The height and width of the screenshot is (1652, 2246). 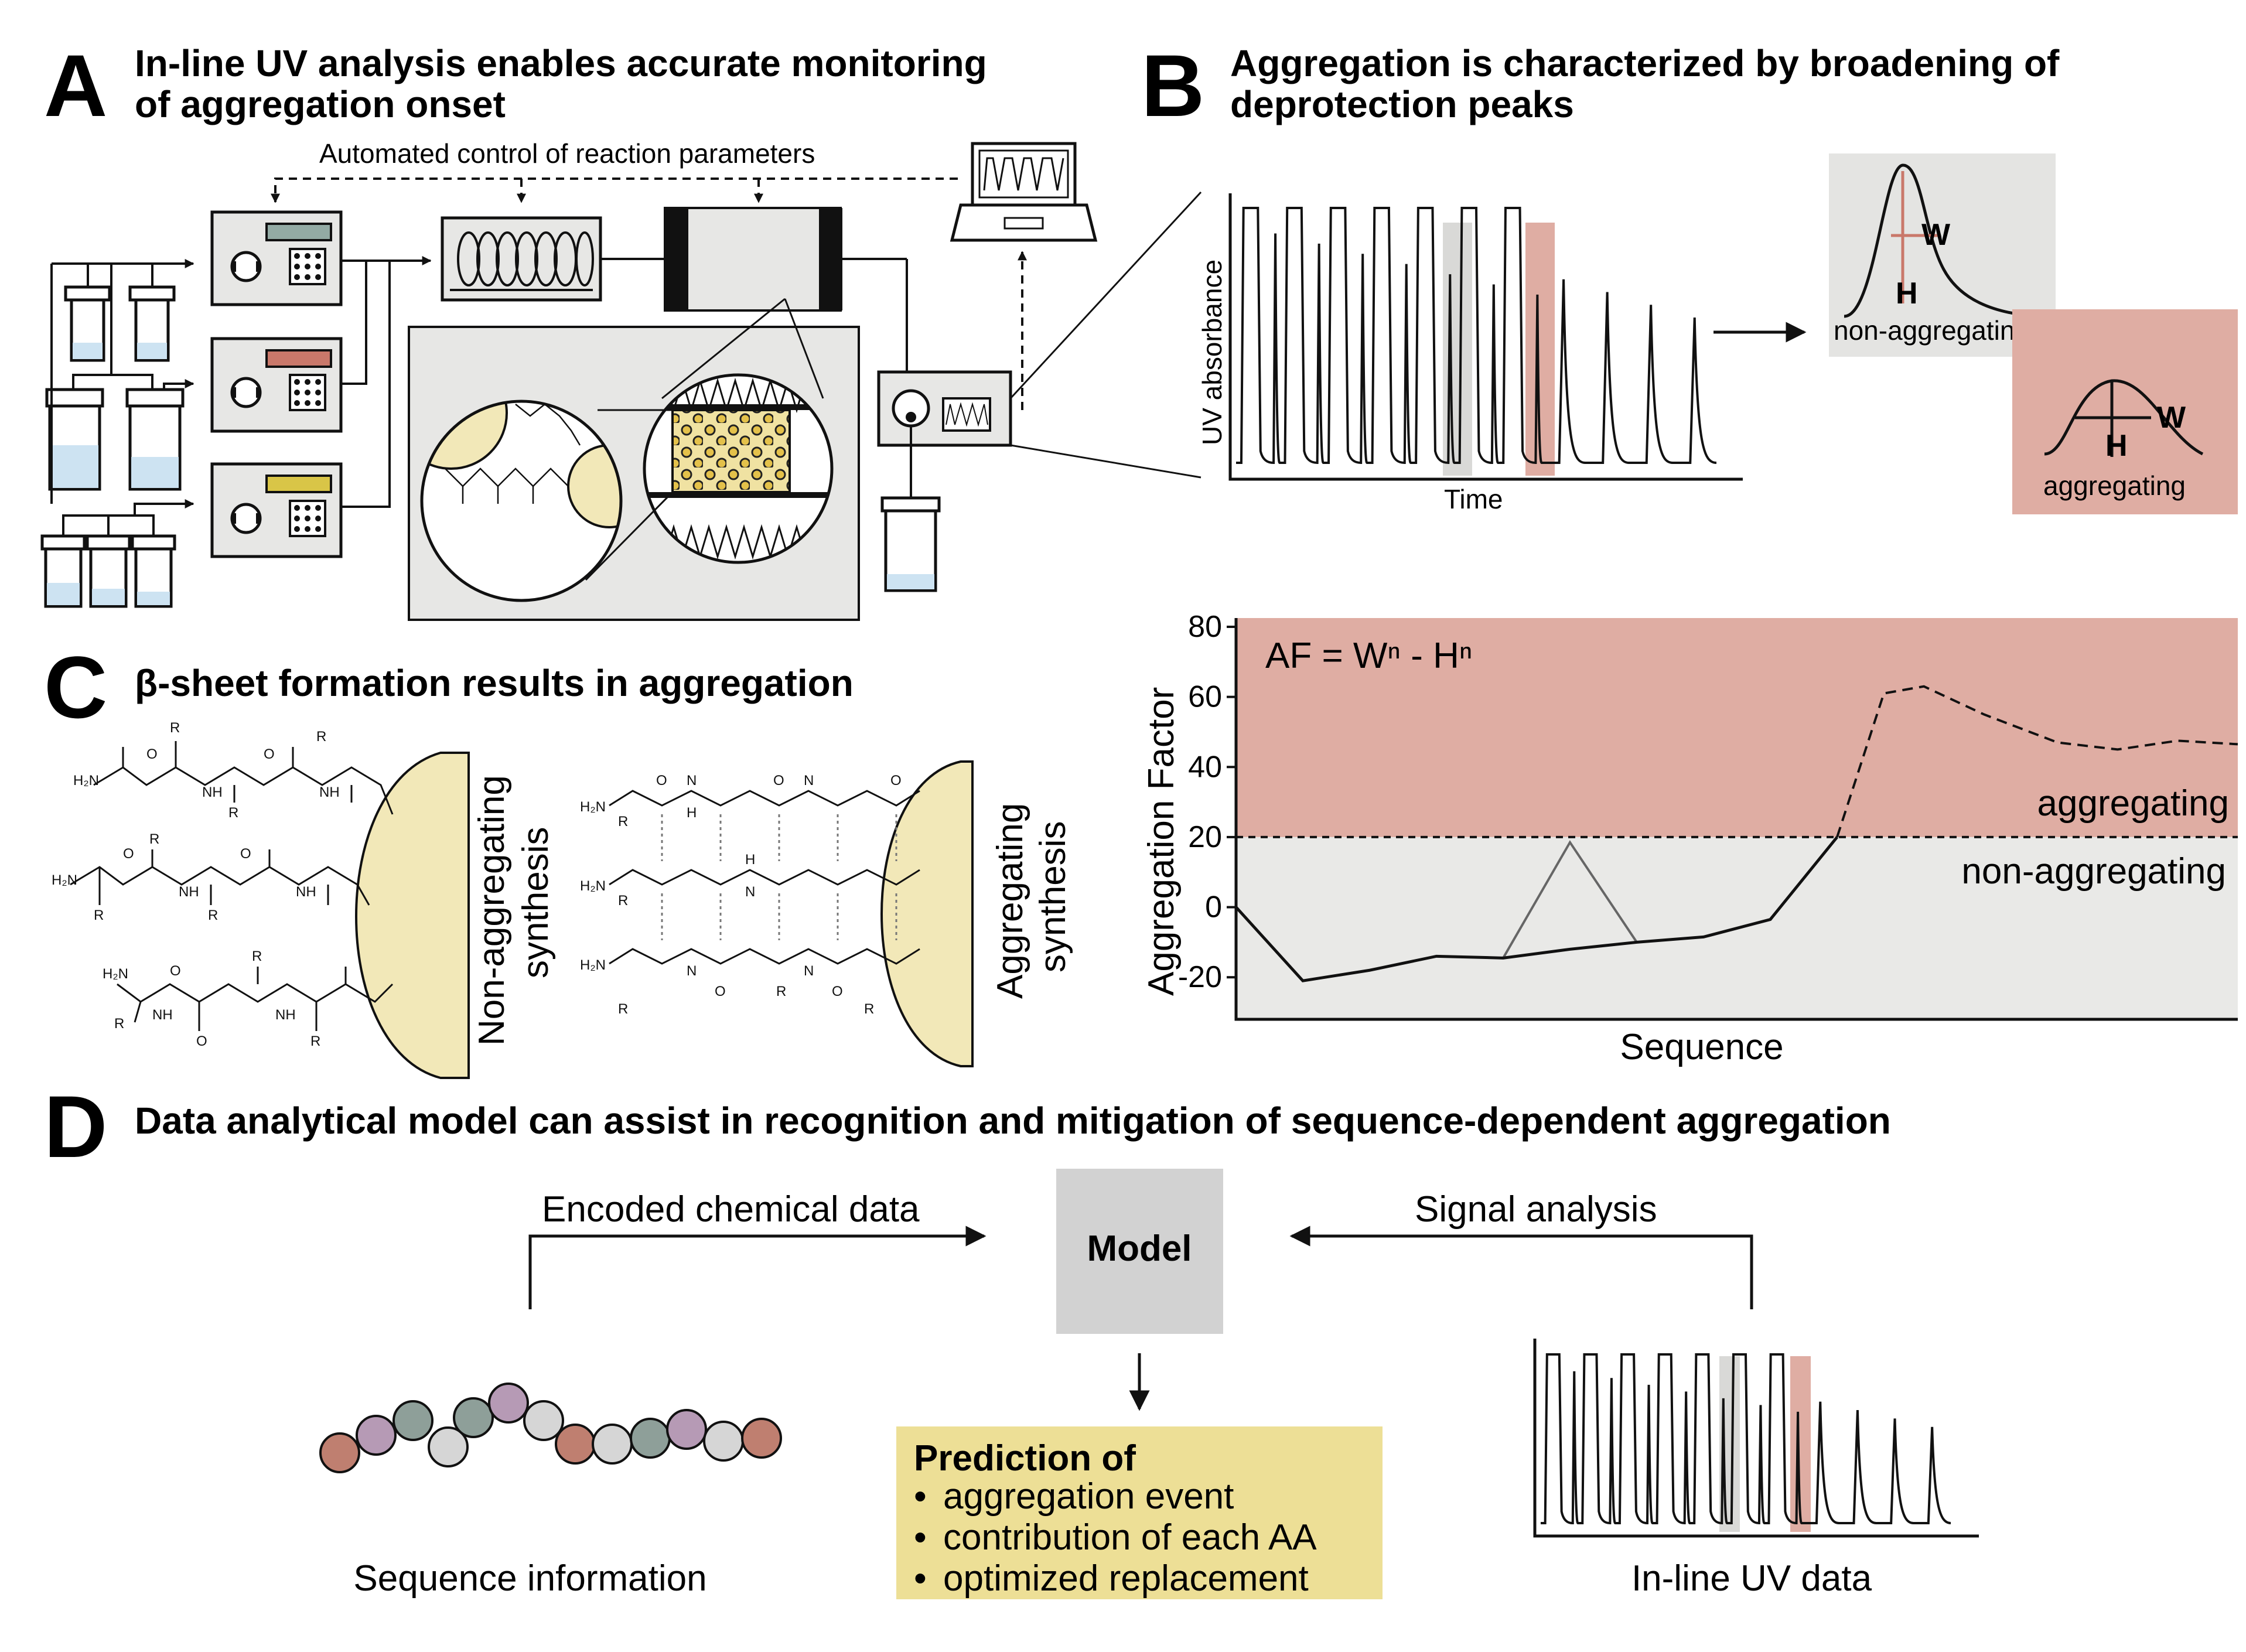 I want to click on sequence-beads, so click(x=550, y=1428).